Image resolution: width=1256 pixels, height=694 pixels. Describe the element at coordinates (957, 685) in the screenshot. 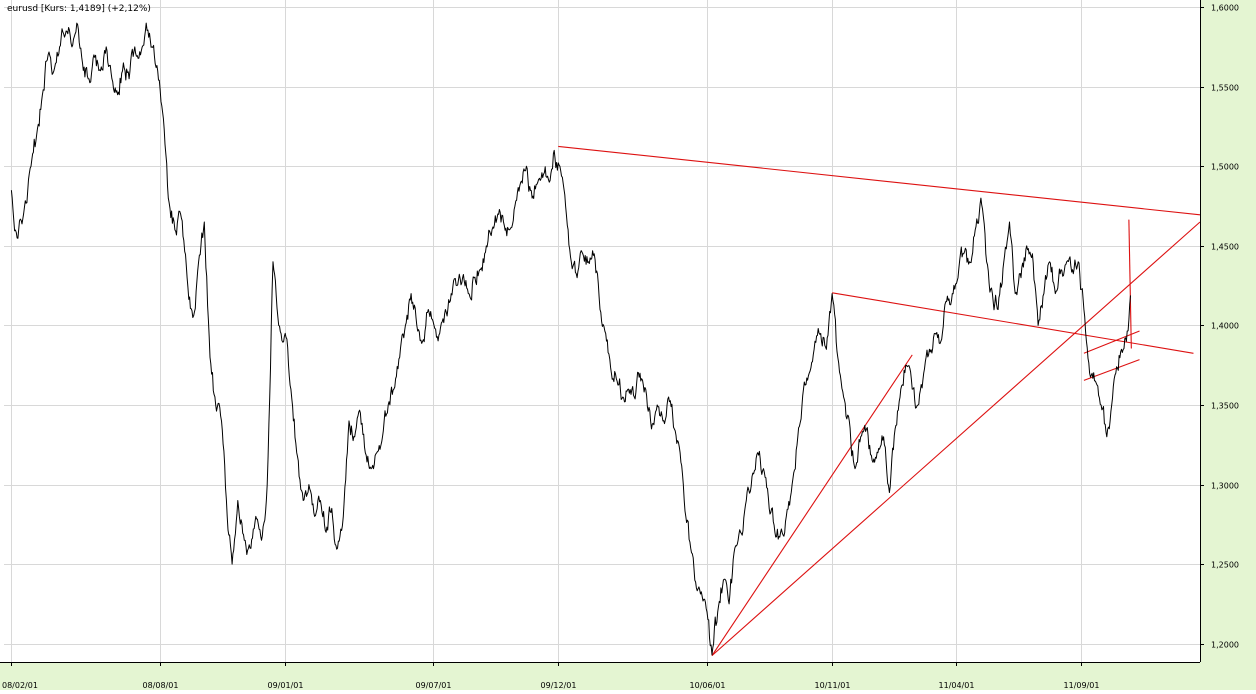

I see `x-tick-label: 11/04/01` at that location.